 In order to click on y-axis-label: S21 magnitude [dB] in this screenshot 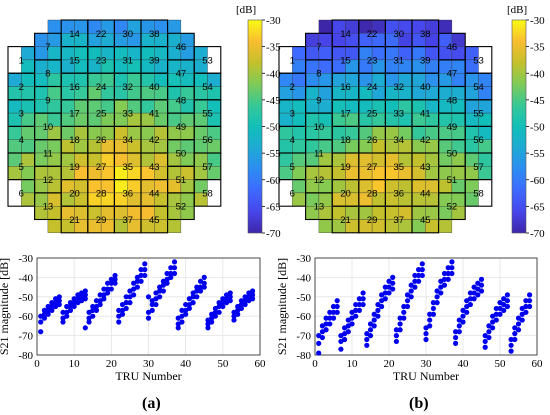, I will do `click(282, 306)`.